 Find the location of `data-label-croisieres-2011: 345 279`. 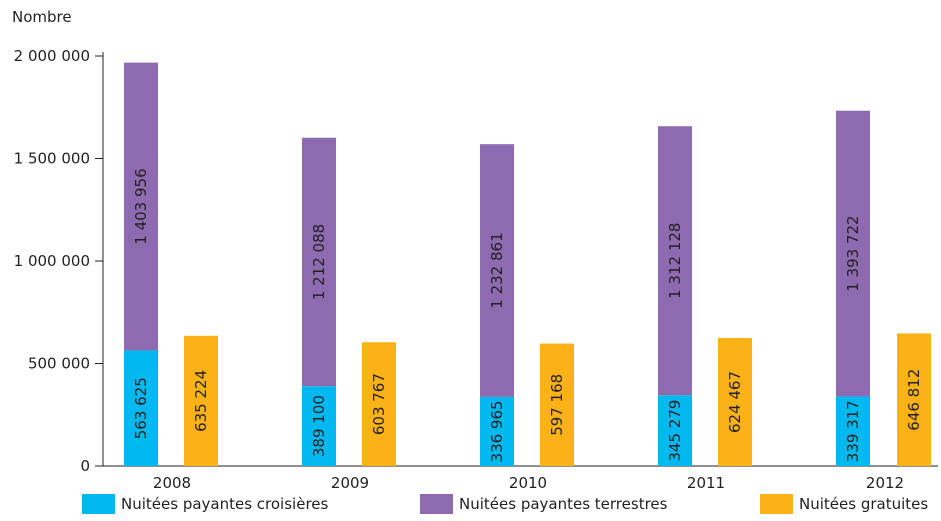

data-label-croisieres-2011: 345 279 is located at coordinates (675, 431).